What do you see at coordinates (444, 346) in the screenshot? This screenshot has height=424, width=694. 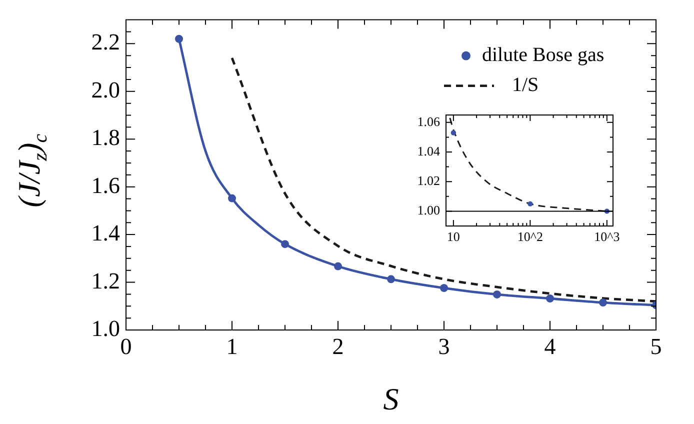 I see `x-tick-label: 3` at bounding box center [444, 346].